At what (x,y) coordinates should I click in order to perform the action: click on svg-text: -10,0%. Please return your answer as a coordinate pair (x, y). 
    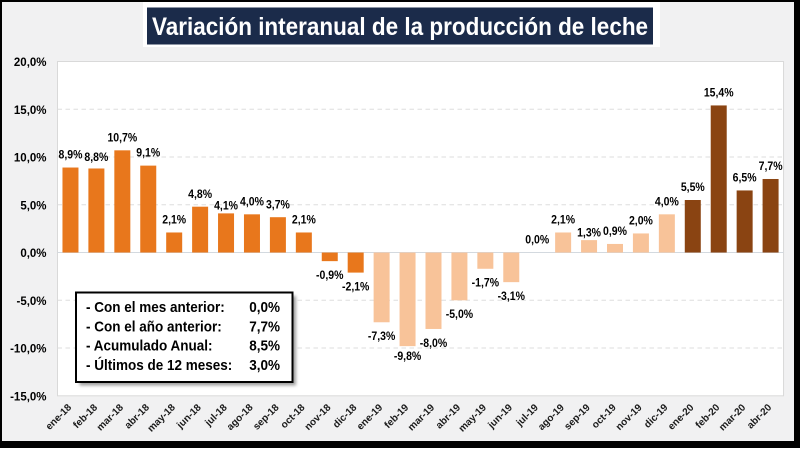
    Looking at the image, I should click on (28, 348).